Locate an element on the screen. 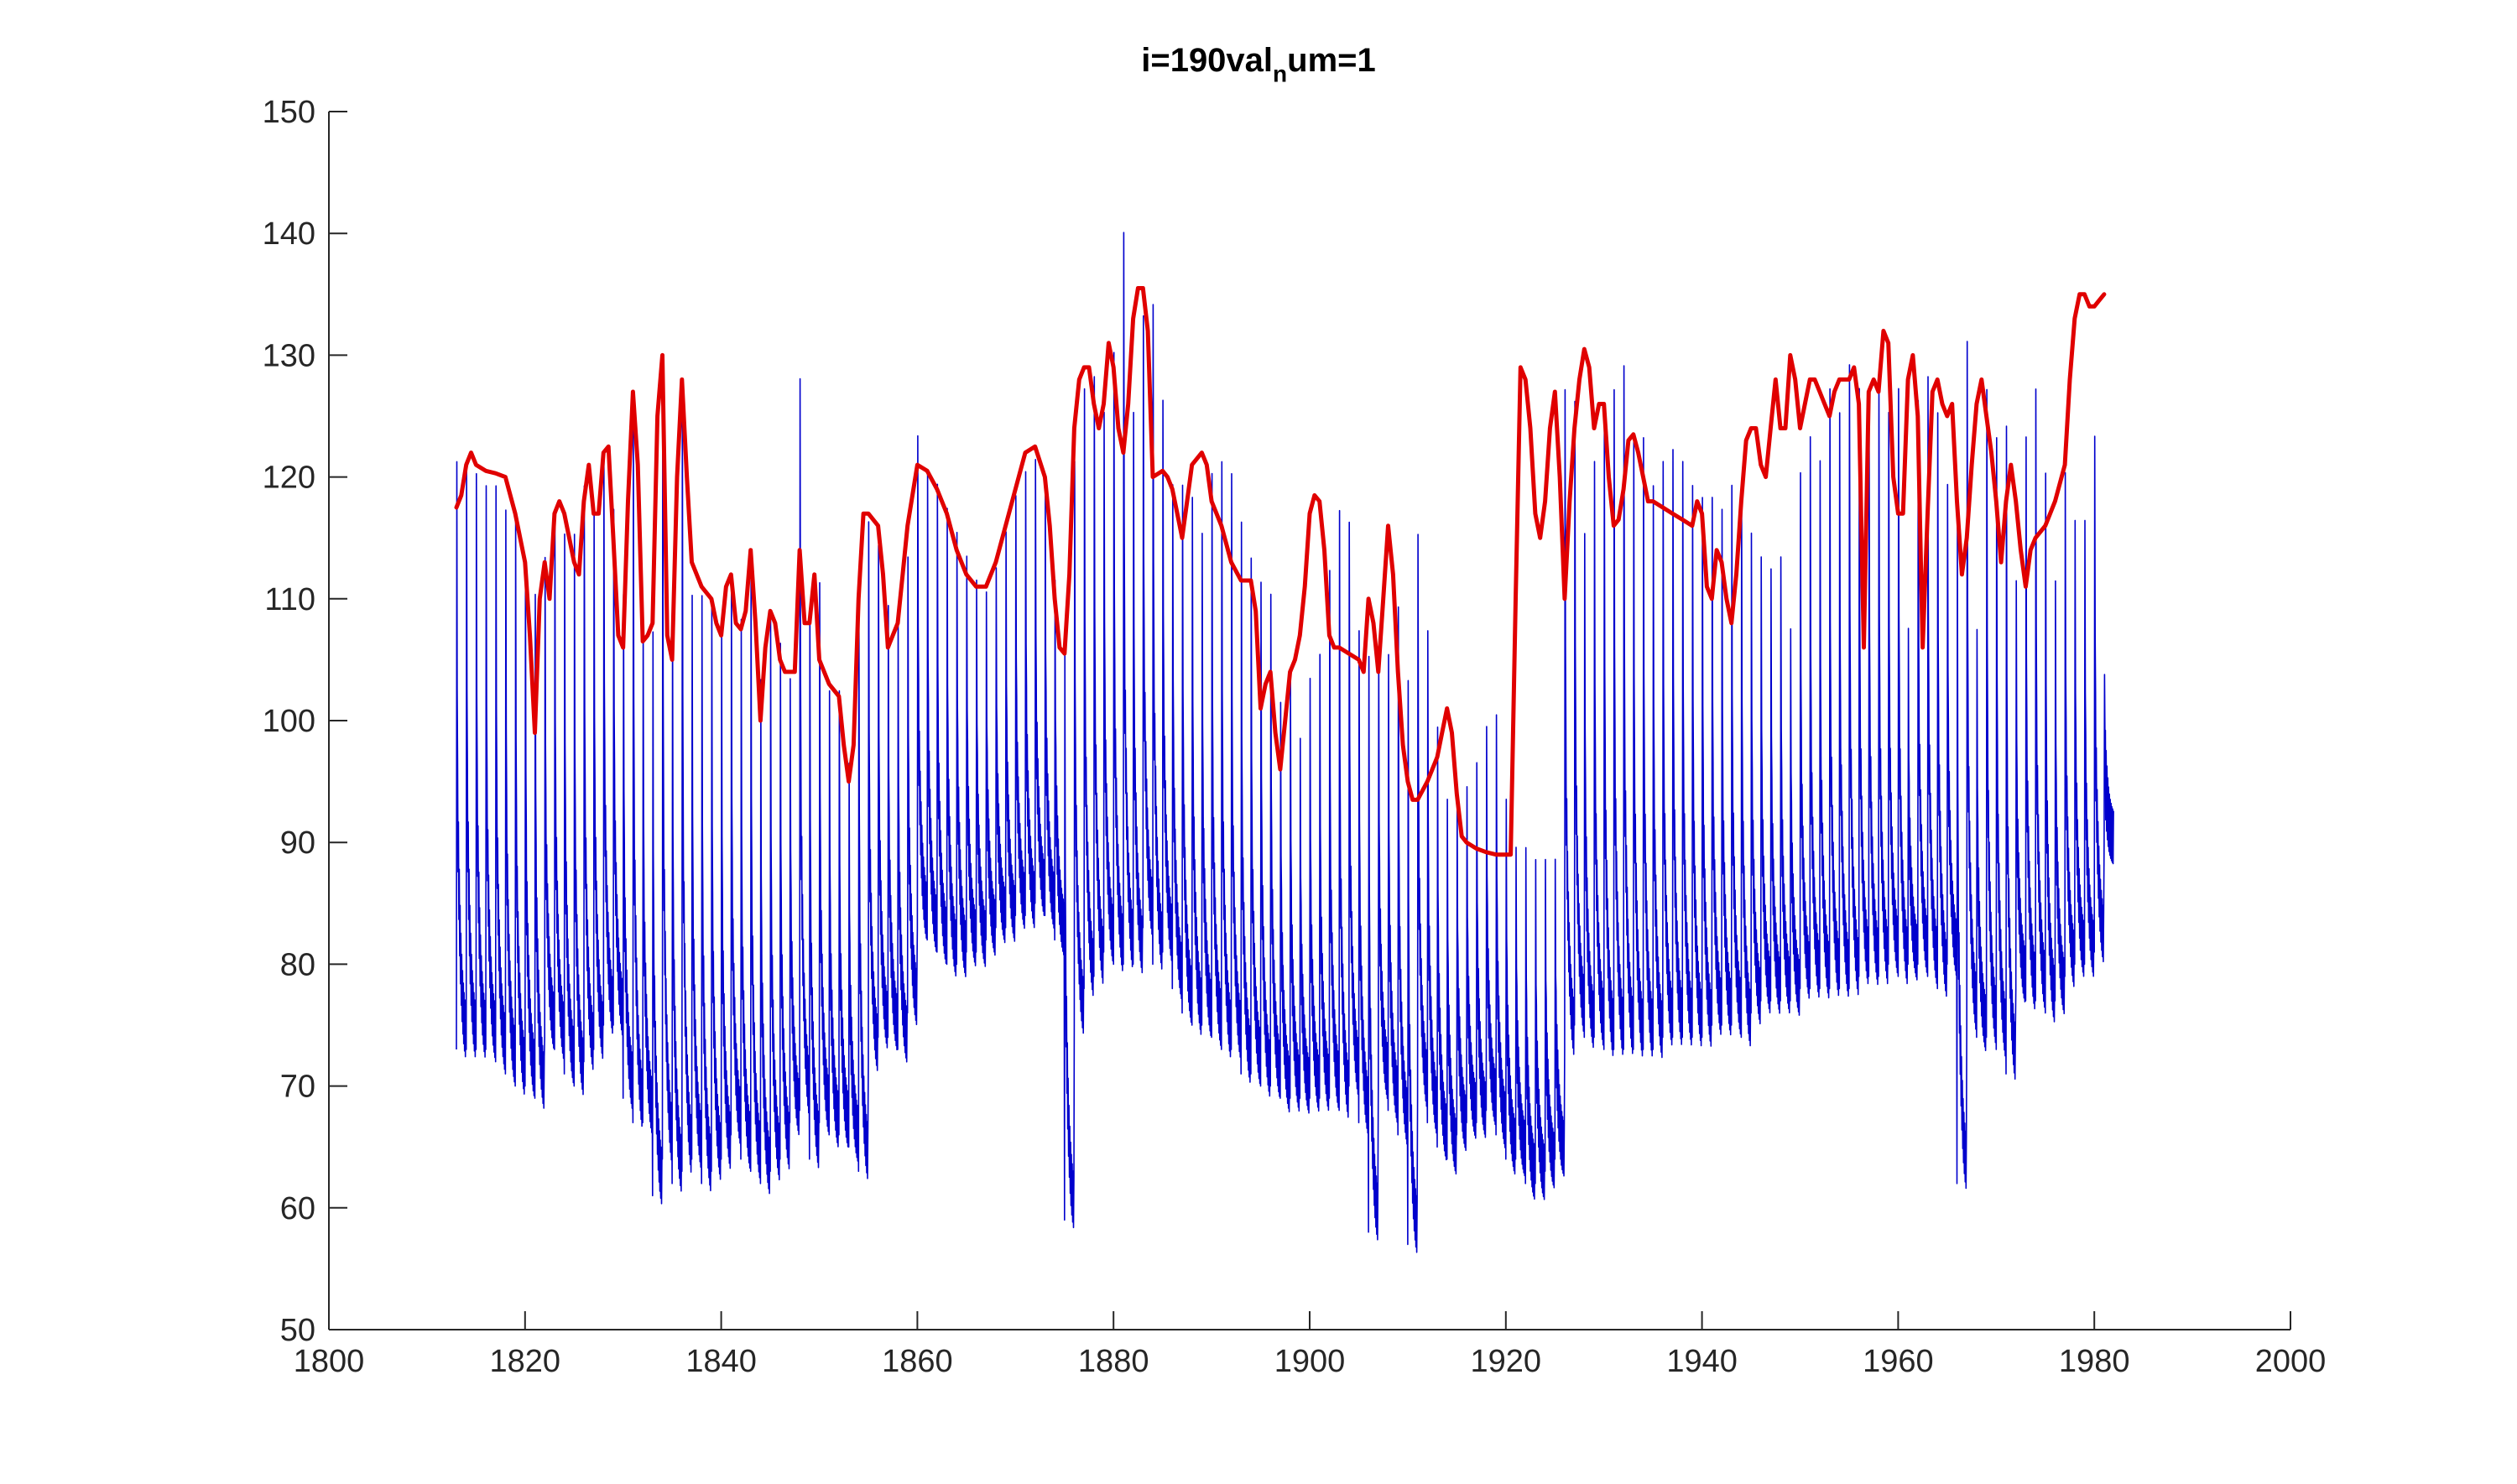  y-tick-label: 50 is located at coordinates (297, 1330).